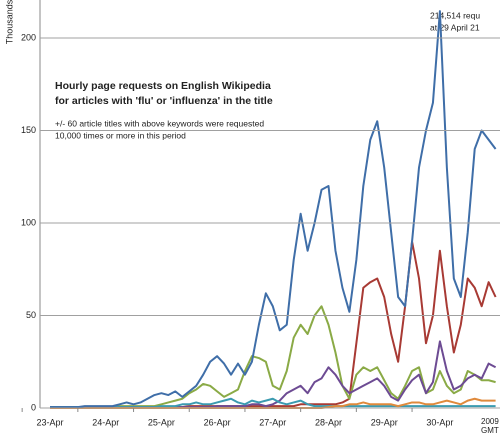 This screenshot has width=500, height=435. What do you see at coordinates (328, 422) in the screenshot?
I see `x-tick-label: 28-Apr` at bounding box center [328, 422].